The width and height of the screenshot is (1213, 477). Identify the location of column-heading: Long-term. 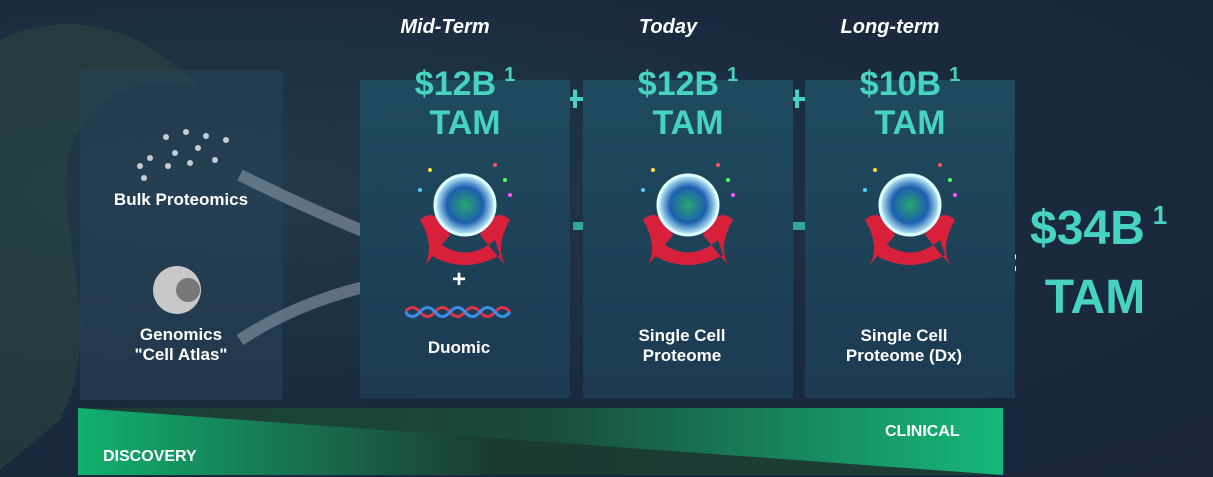
(890, 27).